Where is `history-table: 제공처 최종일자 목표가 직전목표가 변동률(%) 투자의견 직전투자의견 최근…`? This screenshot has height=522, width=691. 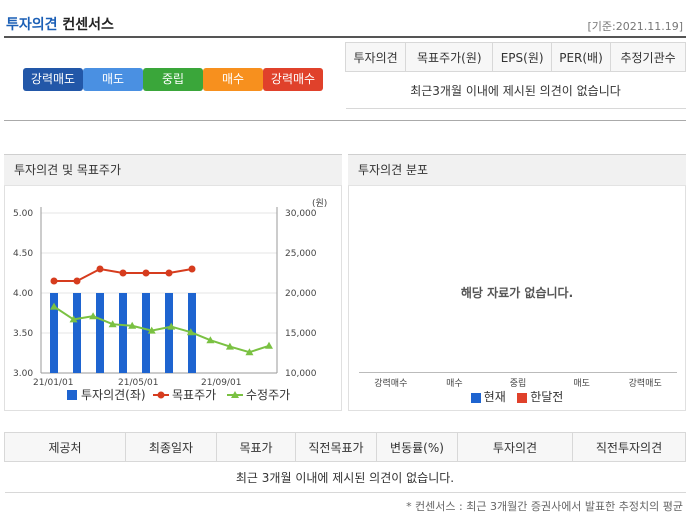
history-table: 제공처 최종일자 목표가 직전목표가 변동률(%) 투자의견 직전투자의견 최근… is located at coordinates (345, 462).